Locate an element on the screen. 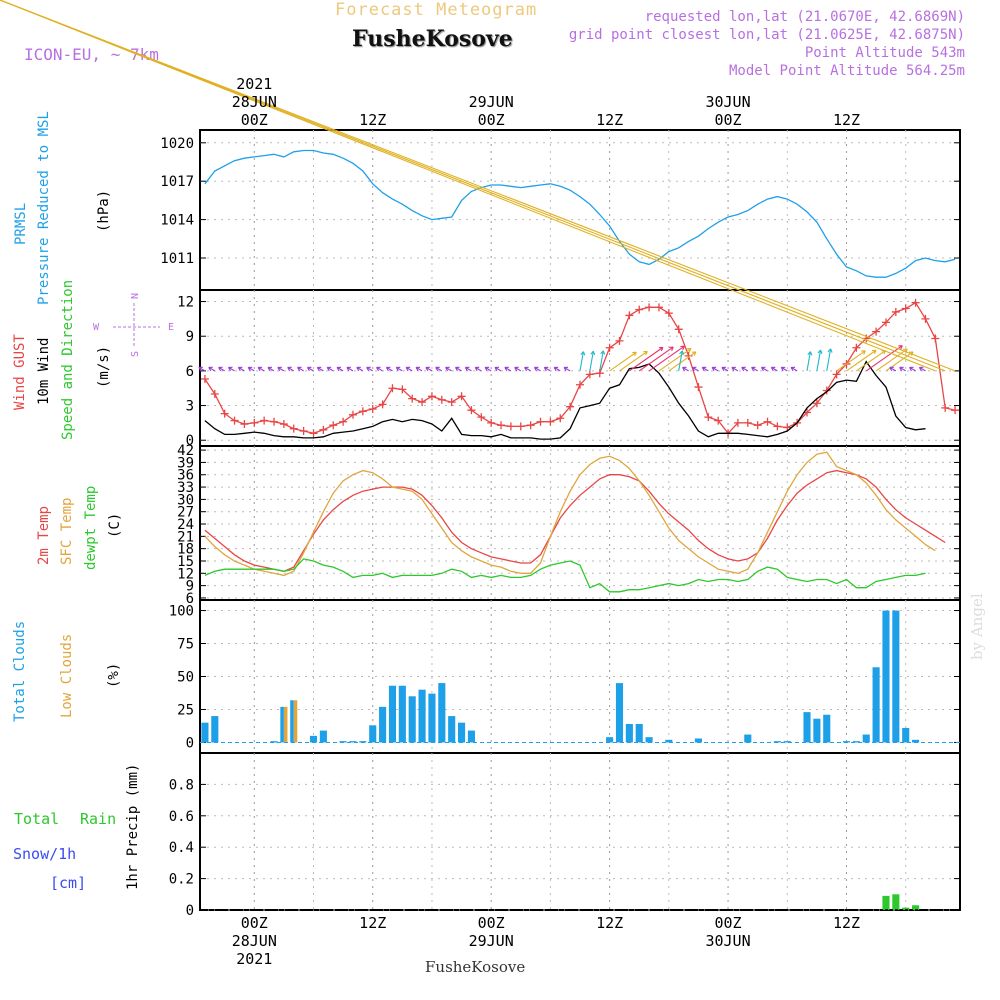 This screenshot has height=1000, width=1000. wind-label-gust: Wind GUST is located at coordinates (20, 372).